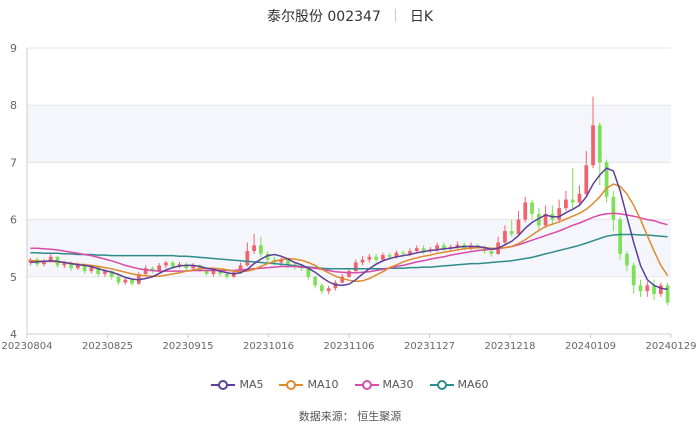 The height and width of the screenshot is (426, 700). What do you see at coordinates (237, 384) in the screenshot?
I see `legend-item-ma5: MA5` at bounding box center [237, 384].